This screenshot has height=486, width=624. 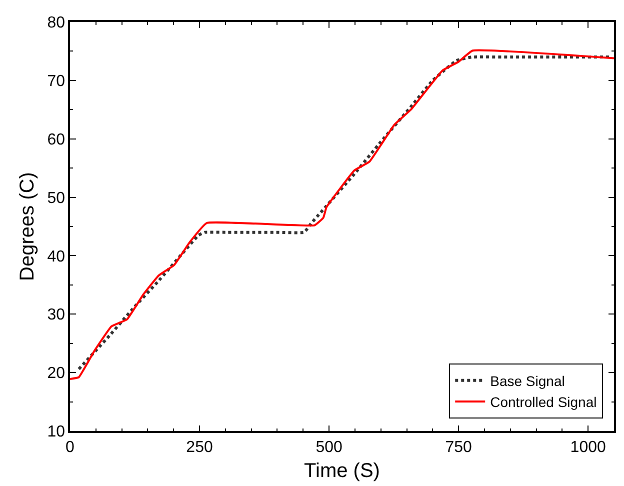 I want to click on y-axis-title: Degrees (C), so click(x=27, y=226).